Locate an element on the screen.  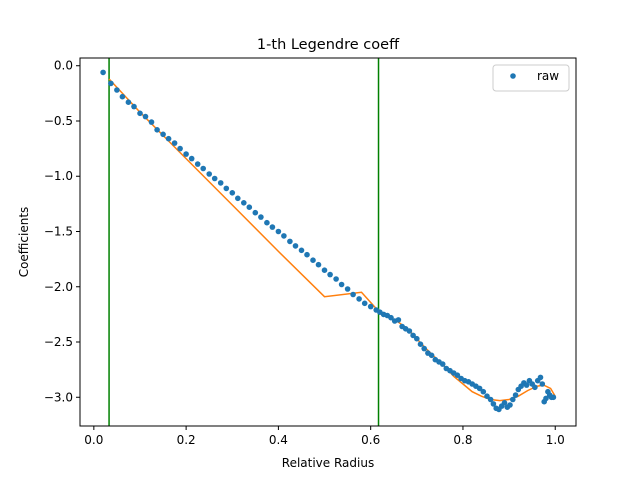
y-tick-label: 0.0 is located at coordinates (63, 66).